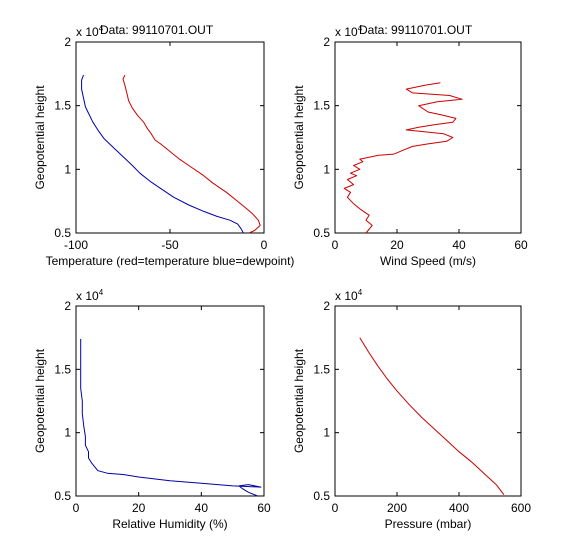 This screenshot has height=560, width=580. I want to click on series-line-relative-humidity, so click(171, 417).